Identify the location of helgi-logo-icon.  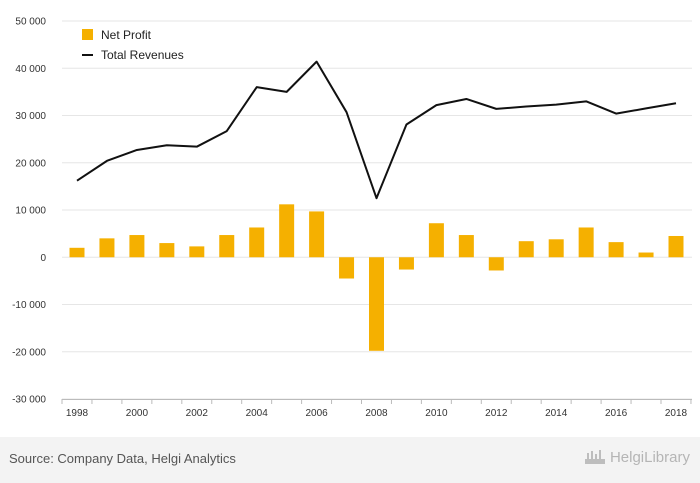
(594, 457).